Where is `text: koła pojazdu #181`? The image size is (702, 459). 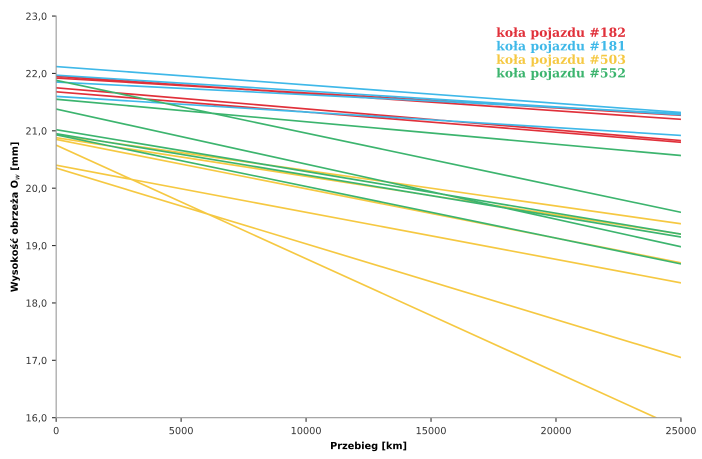
text: koła pojazdu #181 is located at coordinates (560, 47).